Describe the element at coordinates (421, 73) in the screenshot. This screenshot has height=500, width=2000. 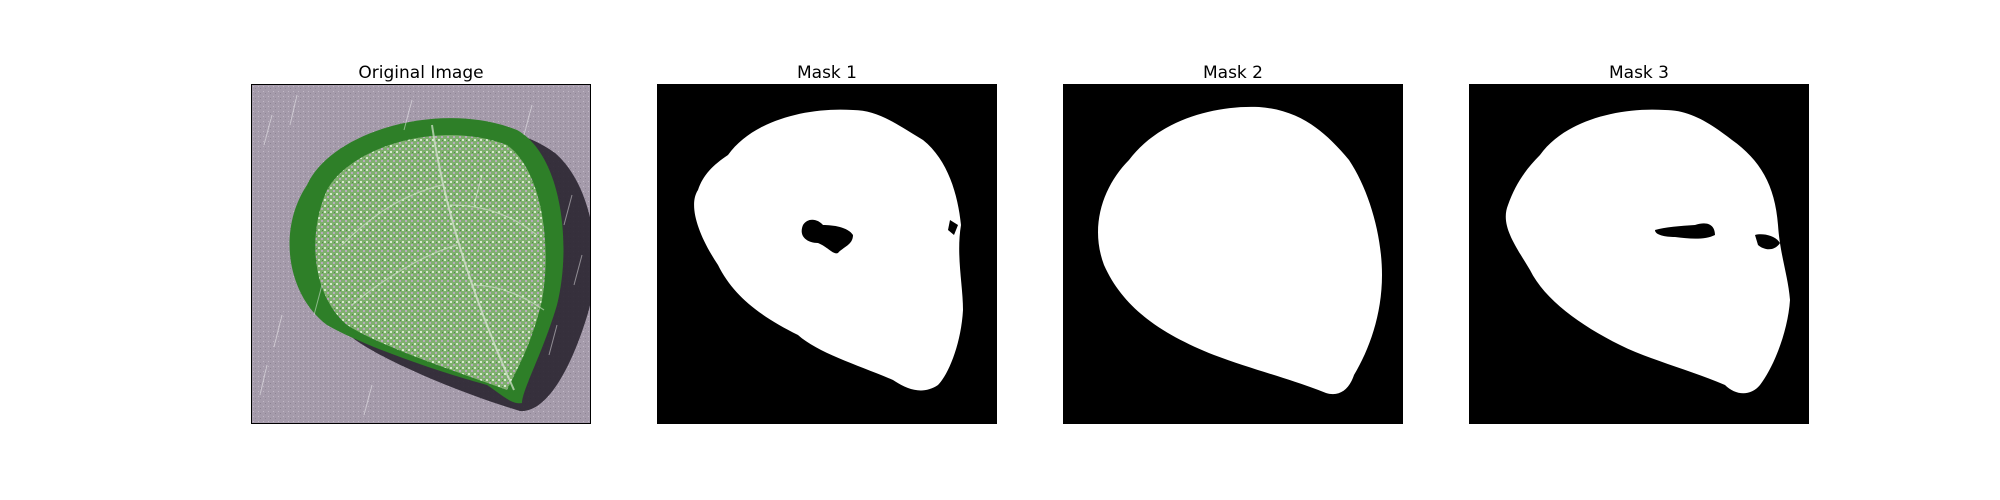
I see `panel-title: Original Image` at that location.